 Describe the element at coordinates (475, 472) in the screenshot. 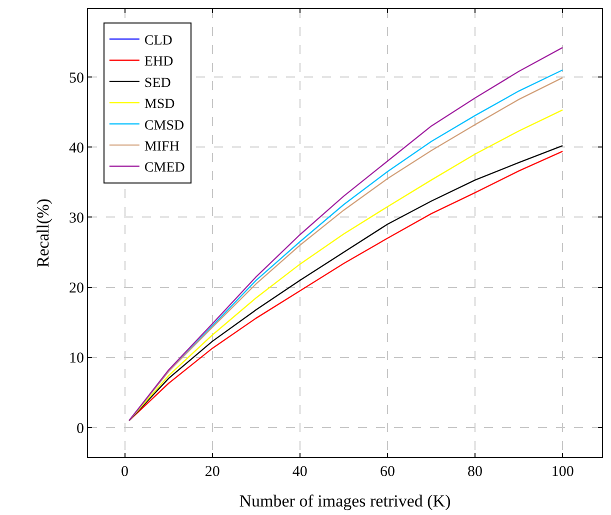

I see `x-tick-label: 80` at that location.